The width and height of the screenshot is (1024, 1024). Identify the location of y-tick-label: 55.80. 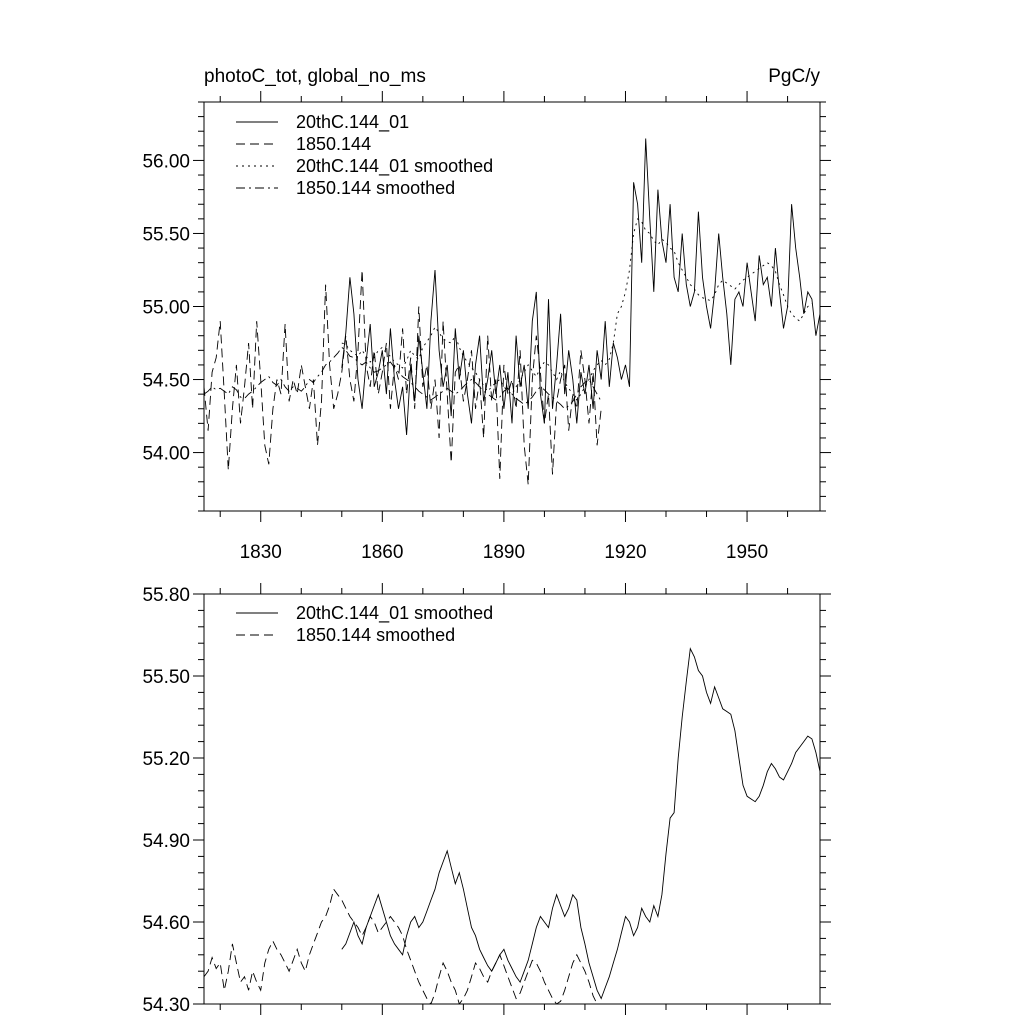
(166, 595).